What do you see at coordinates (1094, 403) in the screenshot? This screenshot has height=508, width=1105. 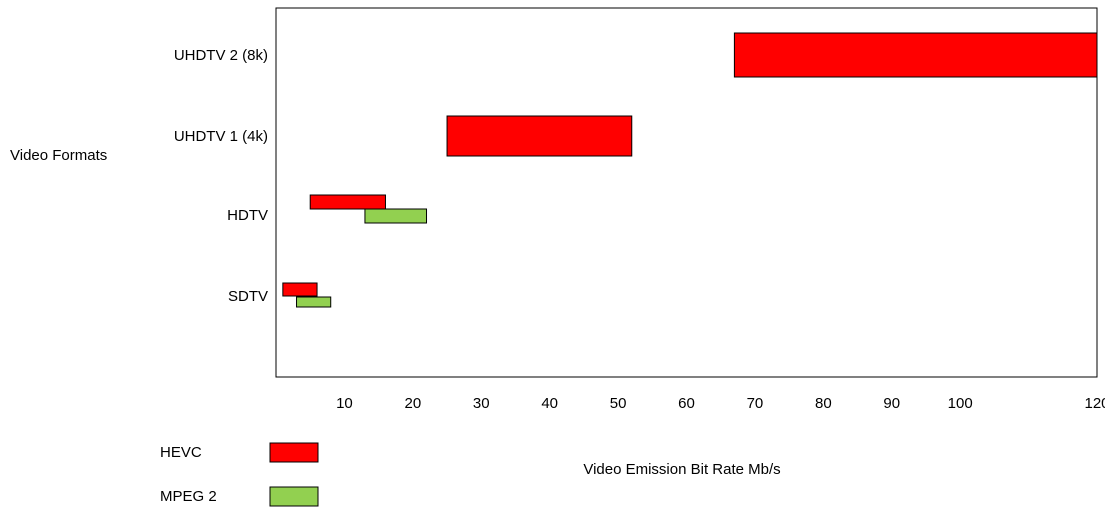 I see `x-tick-120: 120` at bounding box center [1094, 403].